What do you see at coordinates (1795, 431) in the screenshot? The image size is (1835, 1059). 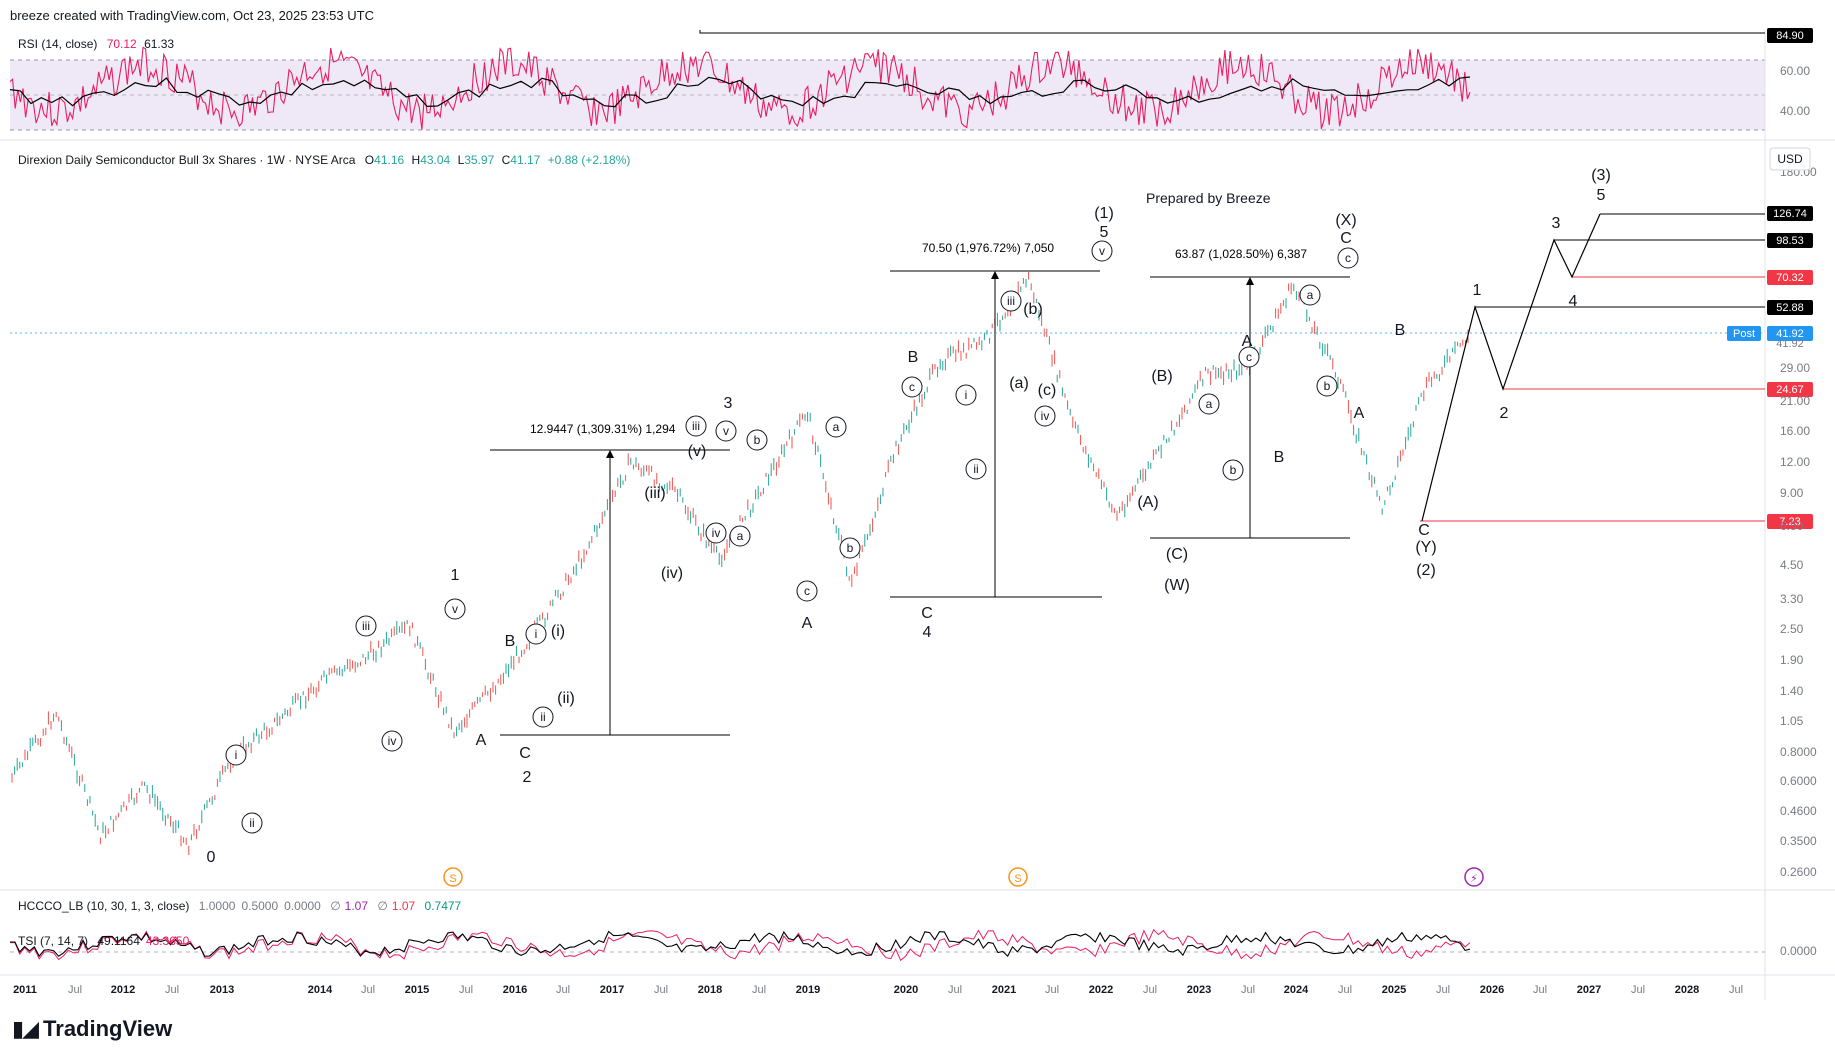 I see `price-axis-label: 16.00` at bounding box center [1795, 431].